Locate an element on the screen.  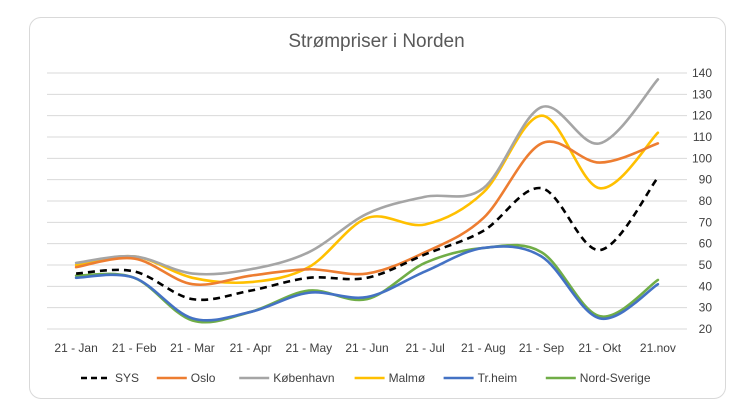
series-line-tr-heim is located at coordinates (367, 283).